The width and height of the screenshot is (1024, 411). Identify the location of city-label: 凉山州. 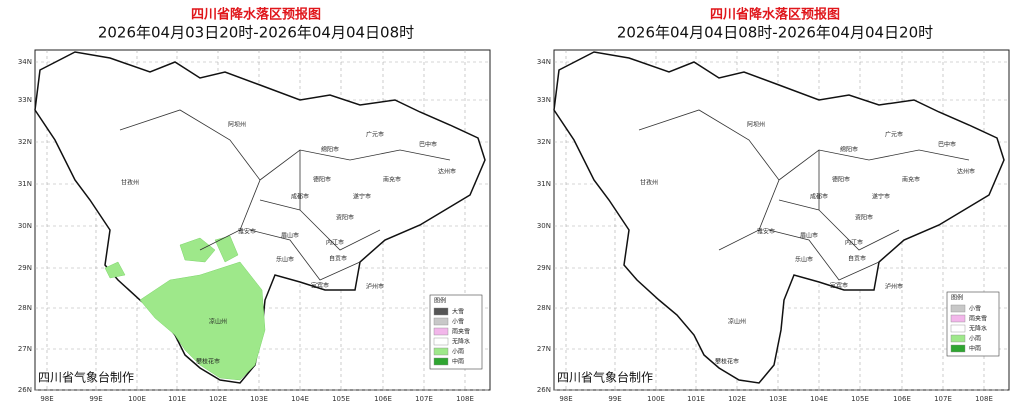
(737, 322).